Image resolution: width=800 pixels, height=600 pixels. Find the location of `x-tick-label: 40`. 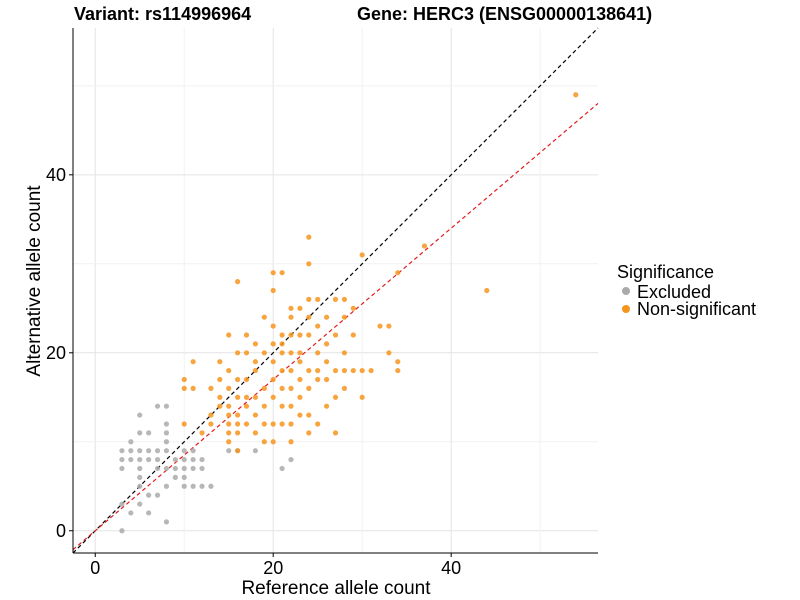

x-tick-label: 40 is located at coordinates (451, 568).